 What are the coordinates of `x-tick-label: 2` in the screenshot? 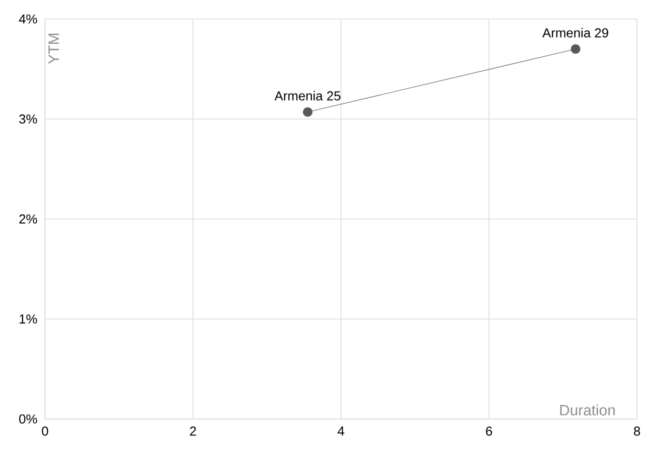 It's located at (193, 431).